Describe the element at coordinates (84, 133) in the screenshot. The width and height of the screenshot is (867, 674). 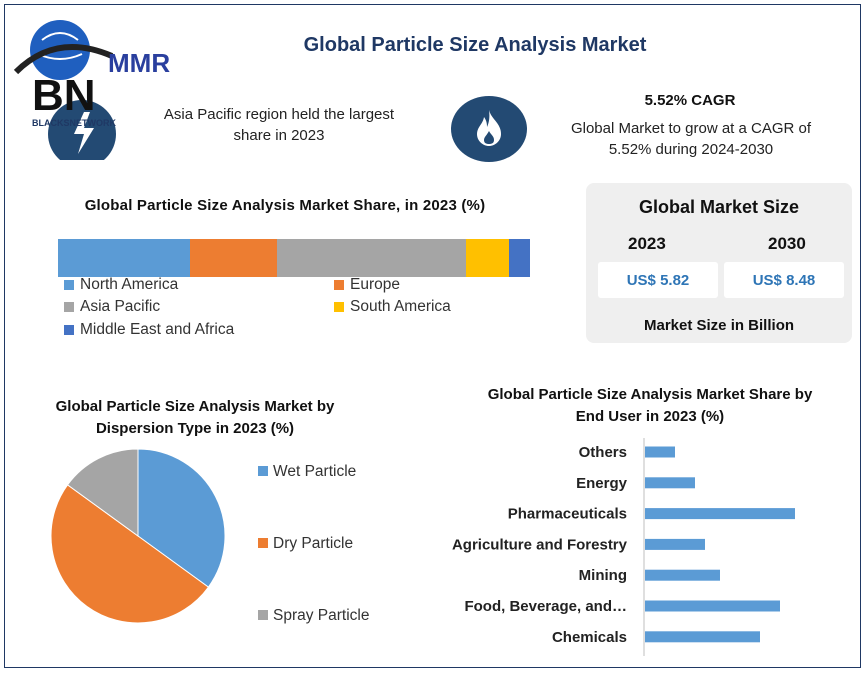
I see `lightning-icon` at that location.